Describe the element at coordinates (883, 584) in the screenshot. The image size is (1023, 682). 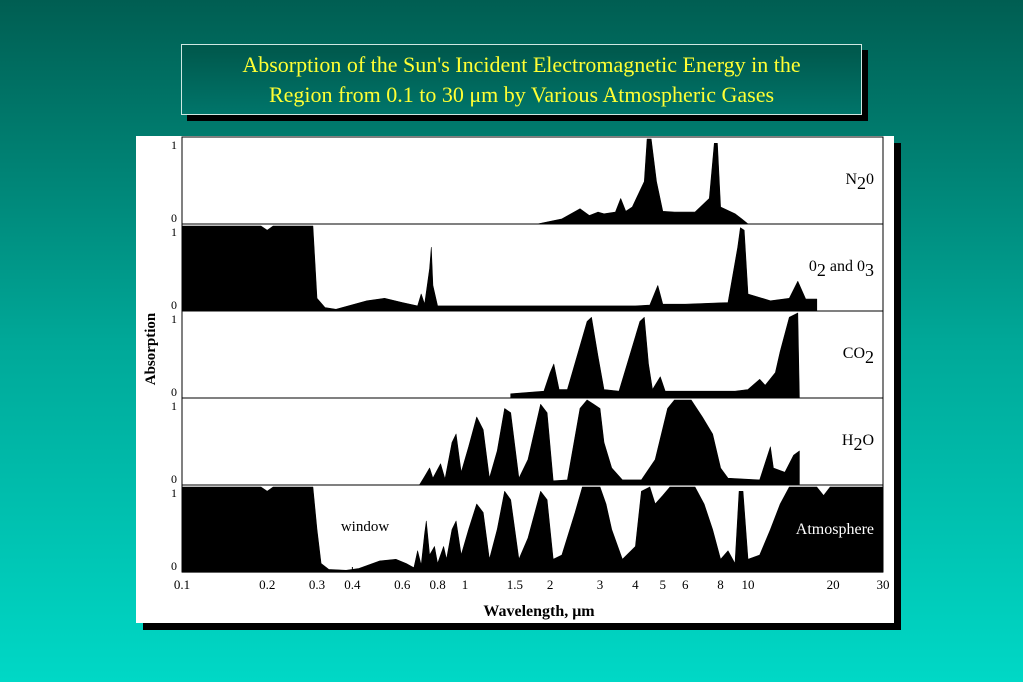
I see `x-tick-label: 30` at that location.